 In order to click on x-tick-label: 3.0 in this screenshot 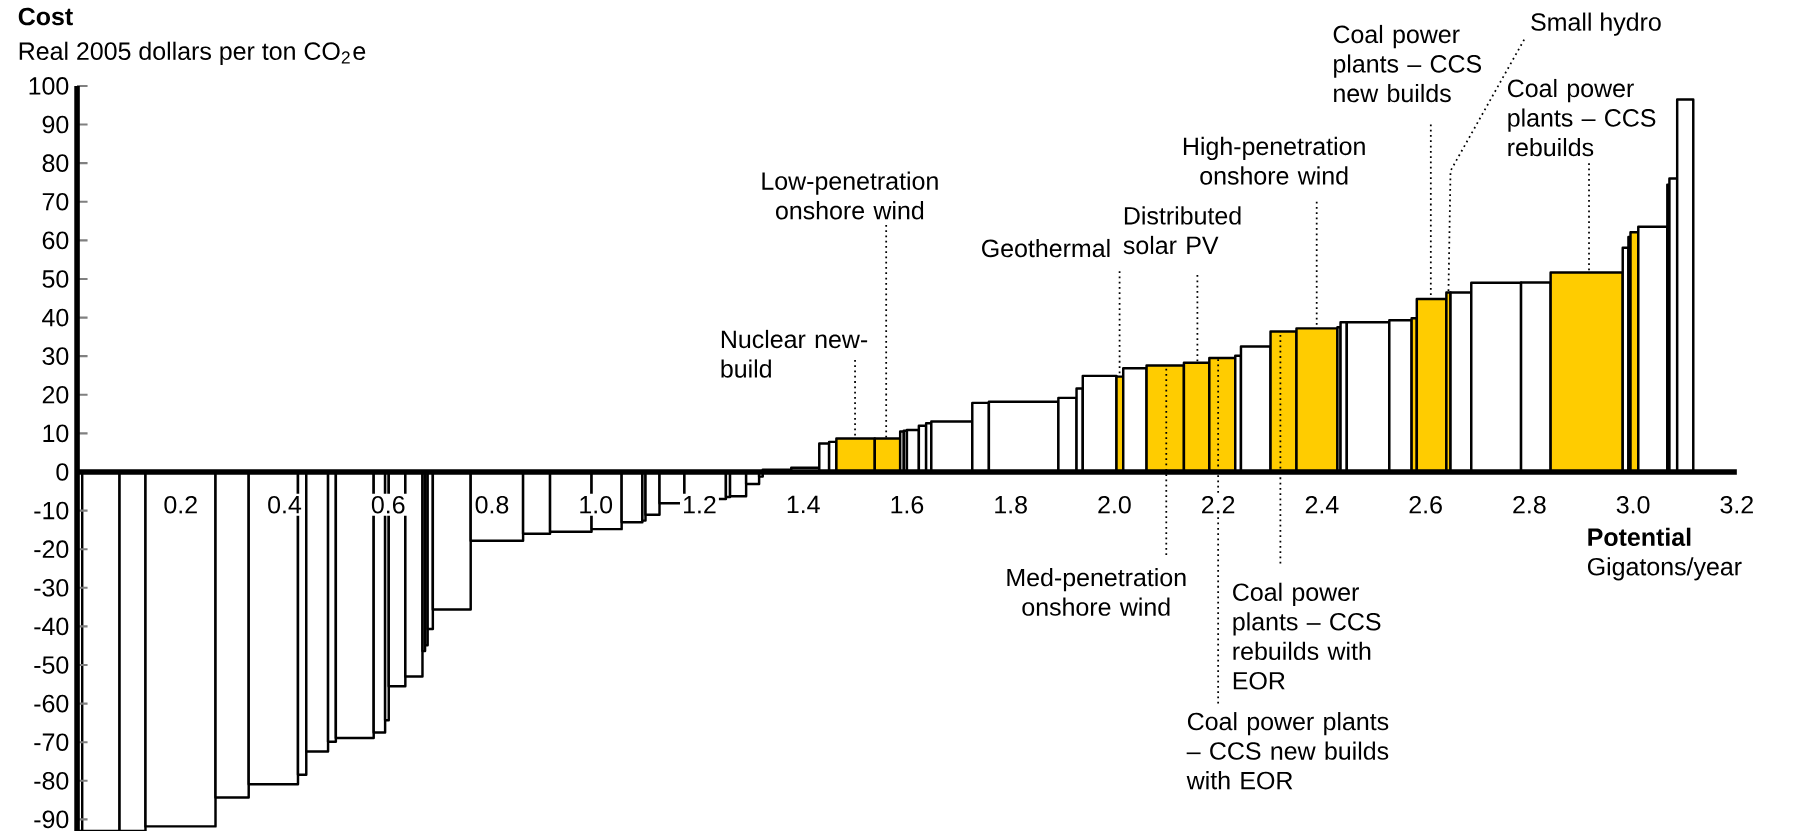, I will do `click(1633, 504)`.